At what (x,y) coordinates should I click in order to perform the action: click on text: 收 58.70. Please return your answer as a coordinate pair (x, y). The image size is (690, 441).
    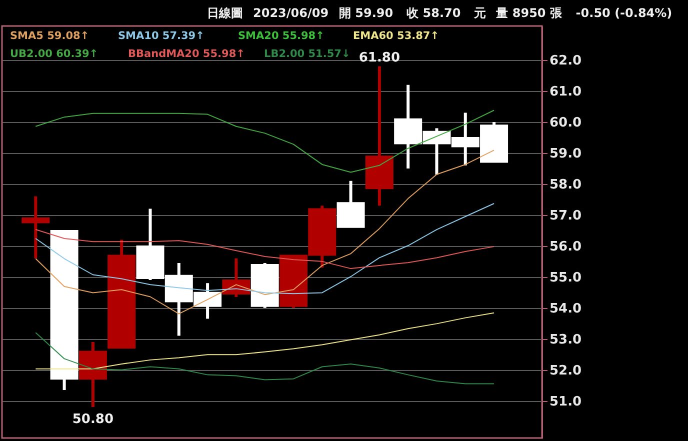
    Looking at the image, I should click on (433, 13).